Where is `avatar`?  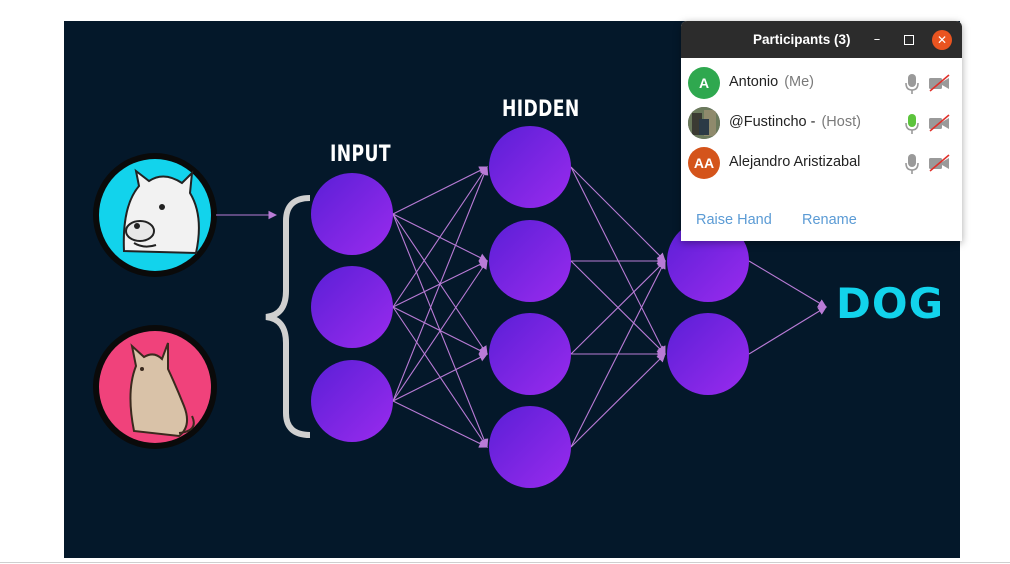 avatar is located at coordinates (704, 123).